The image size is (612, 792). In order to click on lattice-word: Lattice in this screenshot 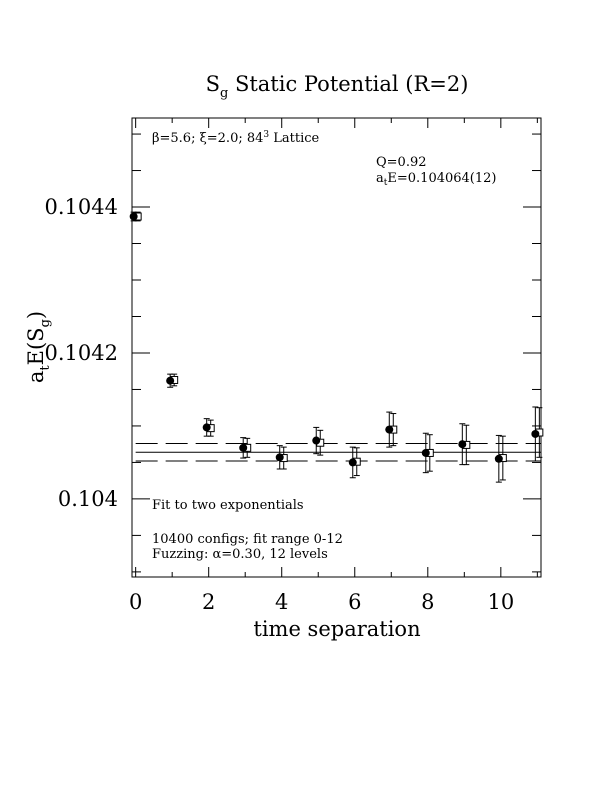, I will do `click(294, 138)`.